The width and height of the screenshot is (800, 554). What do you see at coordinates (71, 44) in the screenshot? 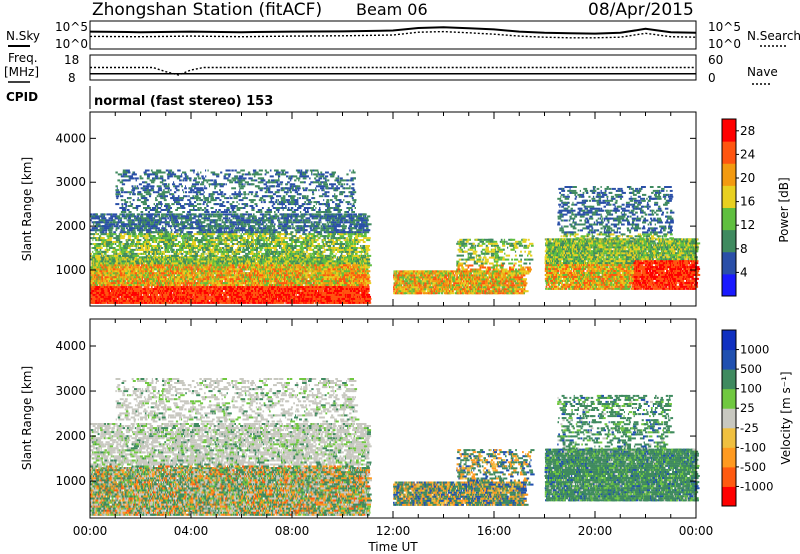
I see `noise-left-tick-bottom: 10^0` at bounding box center [71, 44].